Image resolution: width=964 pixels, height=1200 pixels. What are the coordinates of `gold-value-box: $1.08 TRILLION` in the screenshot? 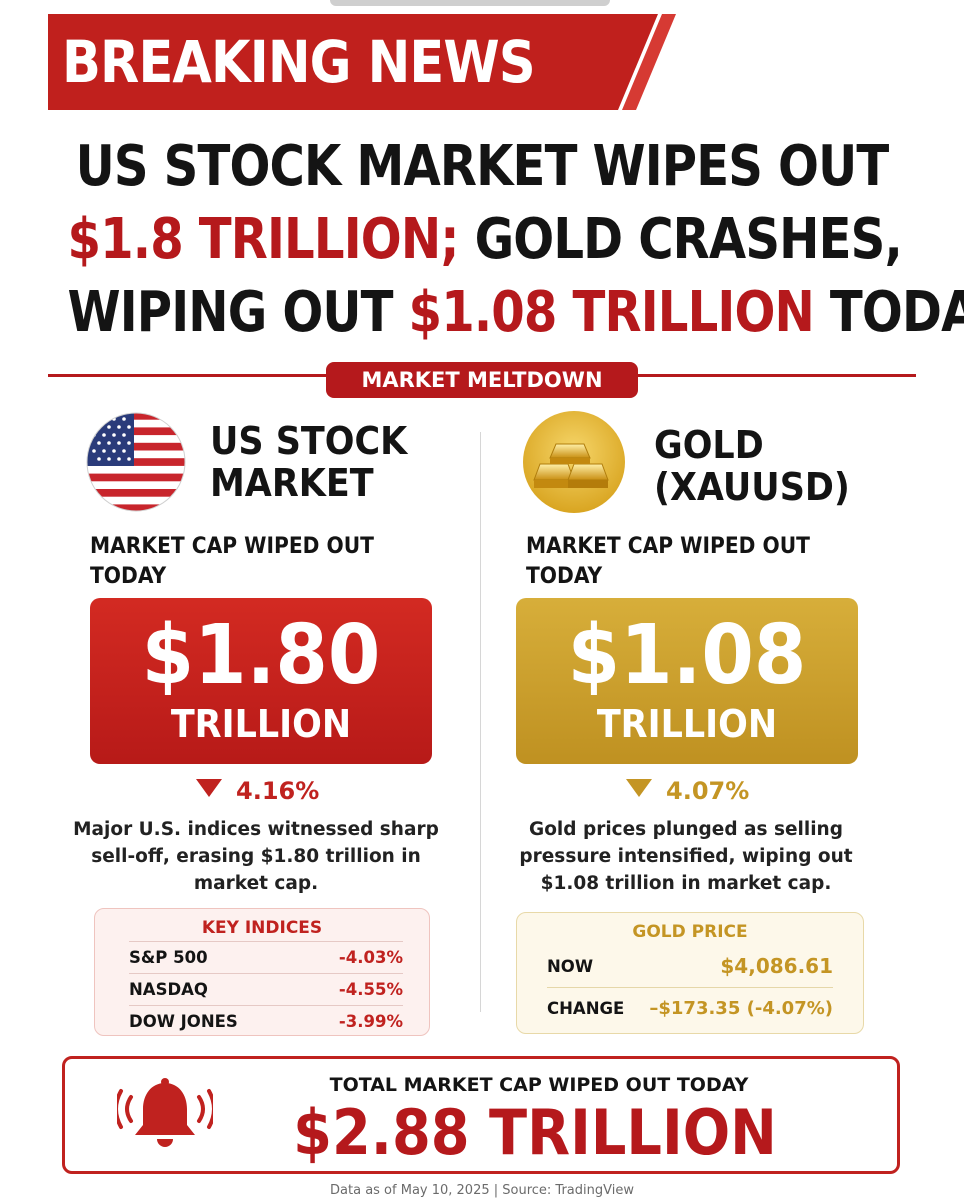 It's located at (687, 681).